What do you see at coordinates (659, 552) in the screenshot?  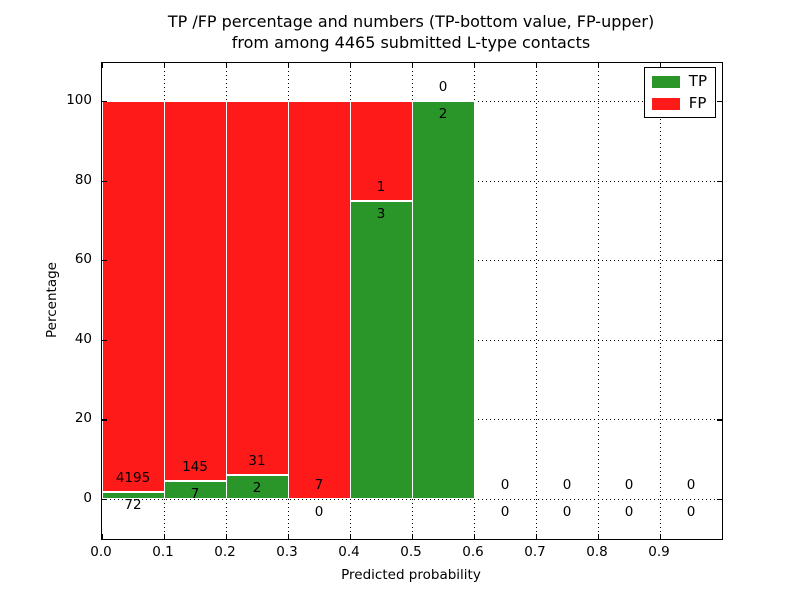 I see `x-tick-label: 0.9` at bounding box center [659, 552].